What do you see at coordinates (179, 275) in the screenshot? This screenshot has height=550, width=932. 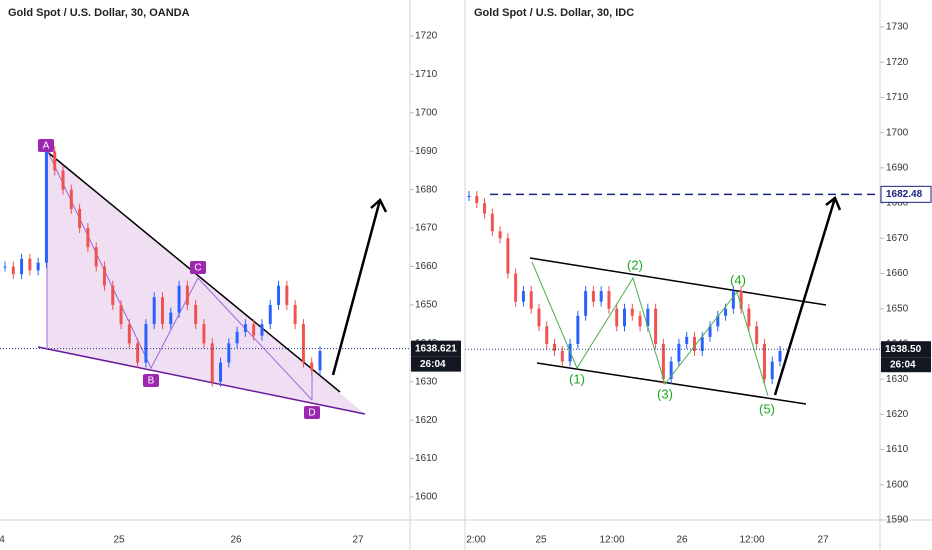 I see `wave-lines` at bounding box center [179, 275].